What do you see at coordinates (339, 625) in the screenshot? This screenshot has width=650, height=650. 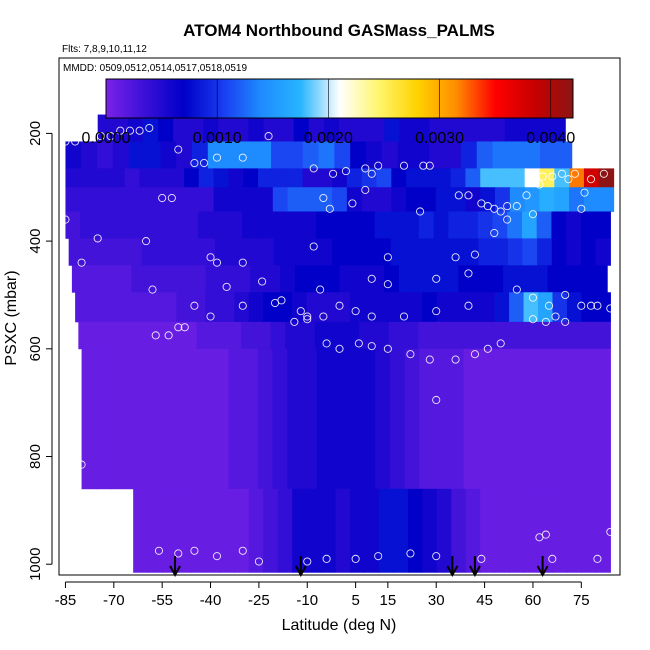 I see `x-axis-label: Latitude (deg N)` at bounding box center [339, 625].